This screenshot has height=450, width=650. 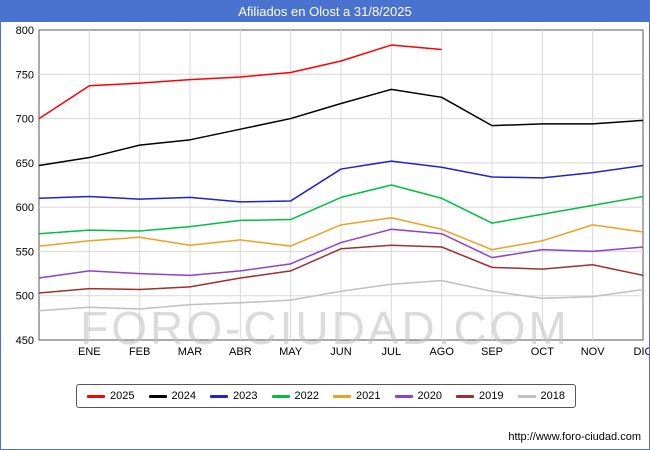 I want to click on legend-label: 2022, so click(x=306, y=396).